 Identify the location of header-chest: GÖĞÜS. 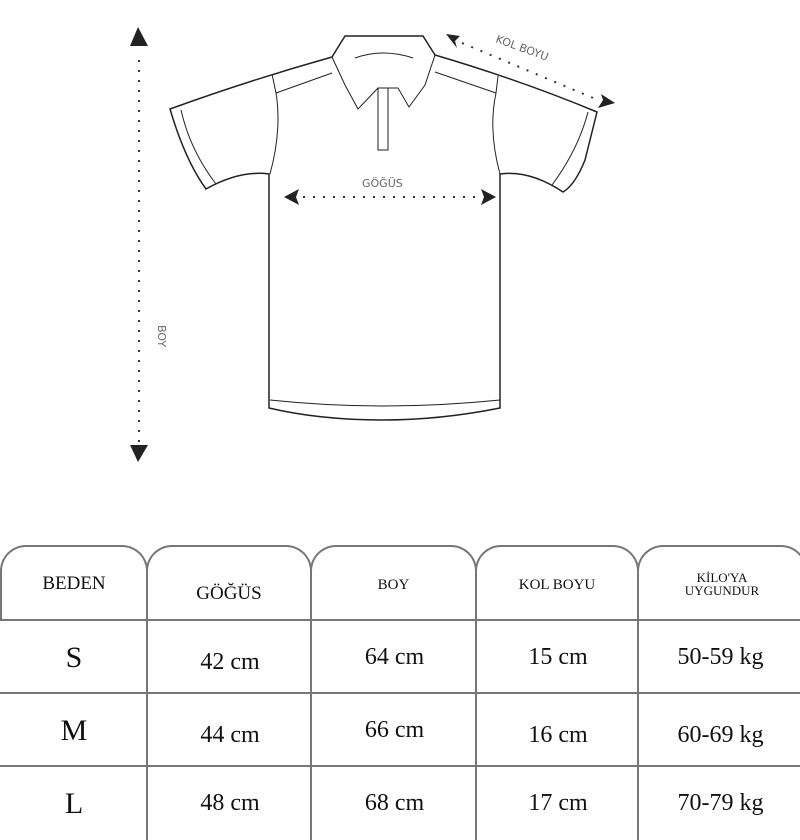
(229, 582).